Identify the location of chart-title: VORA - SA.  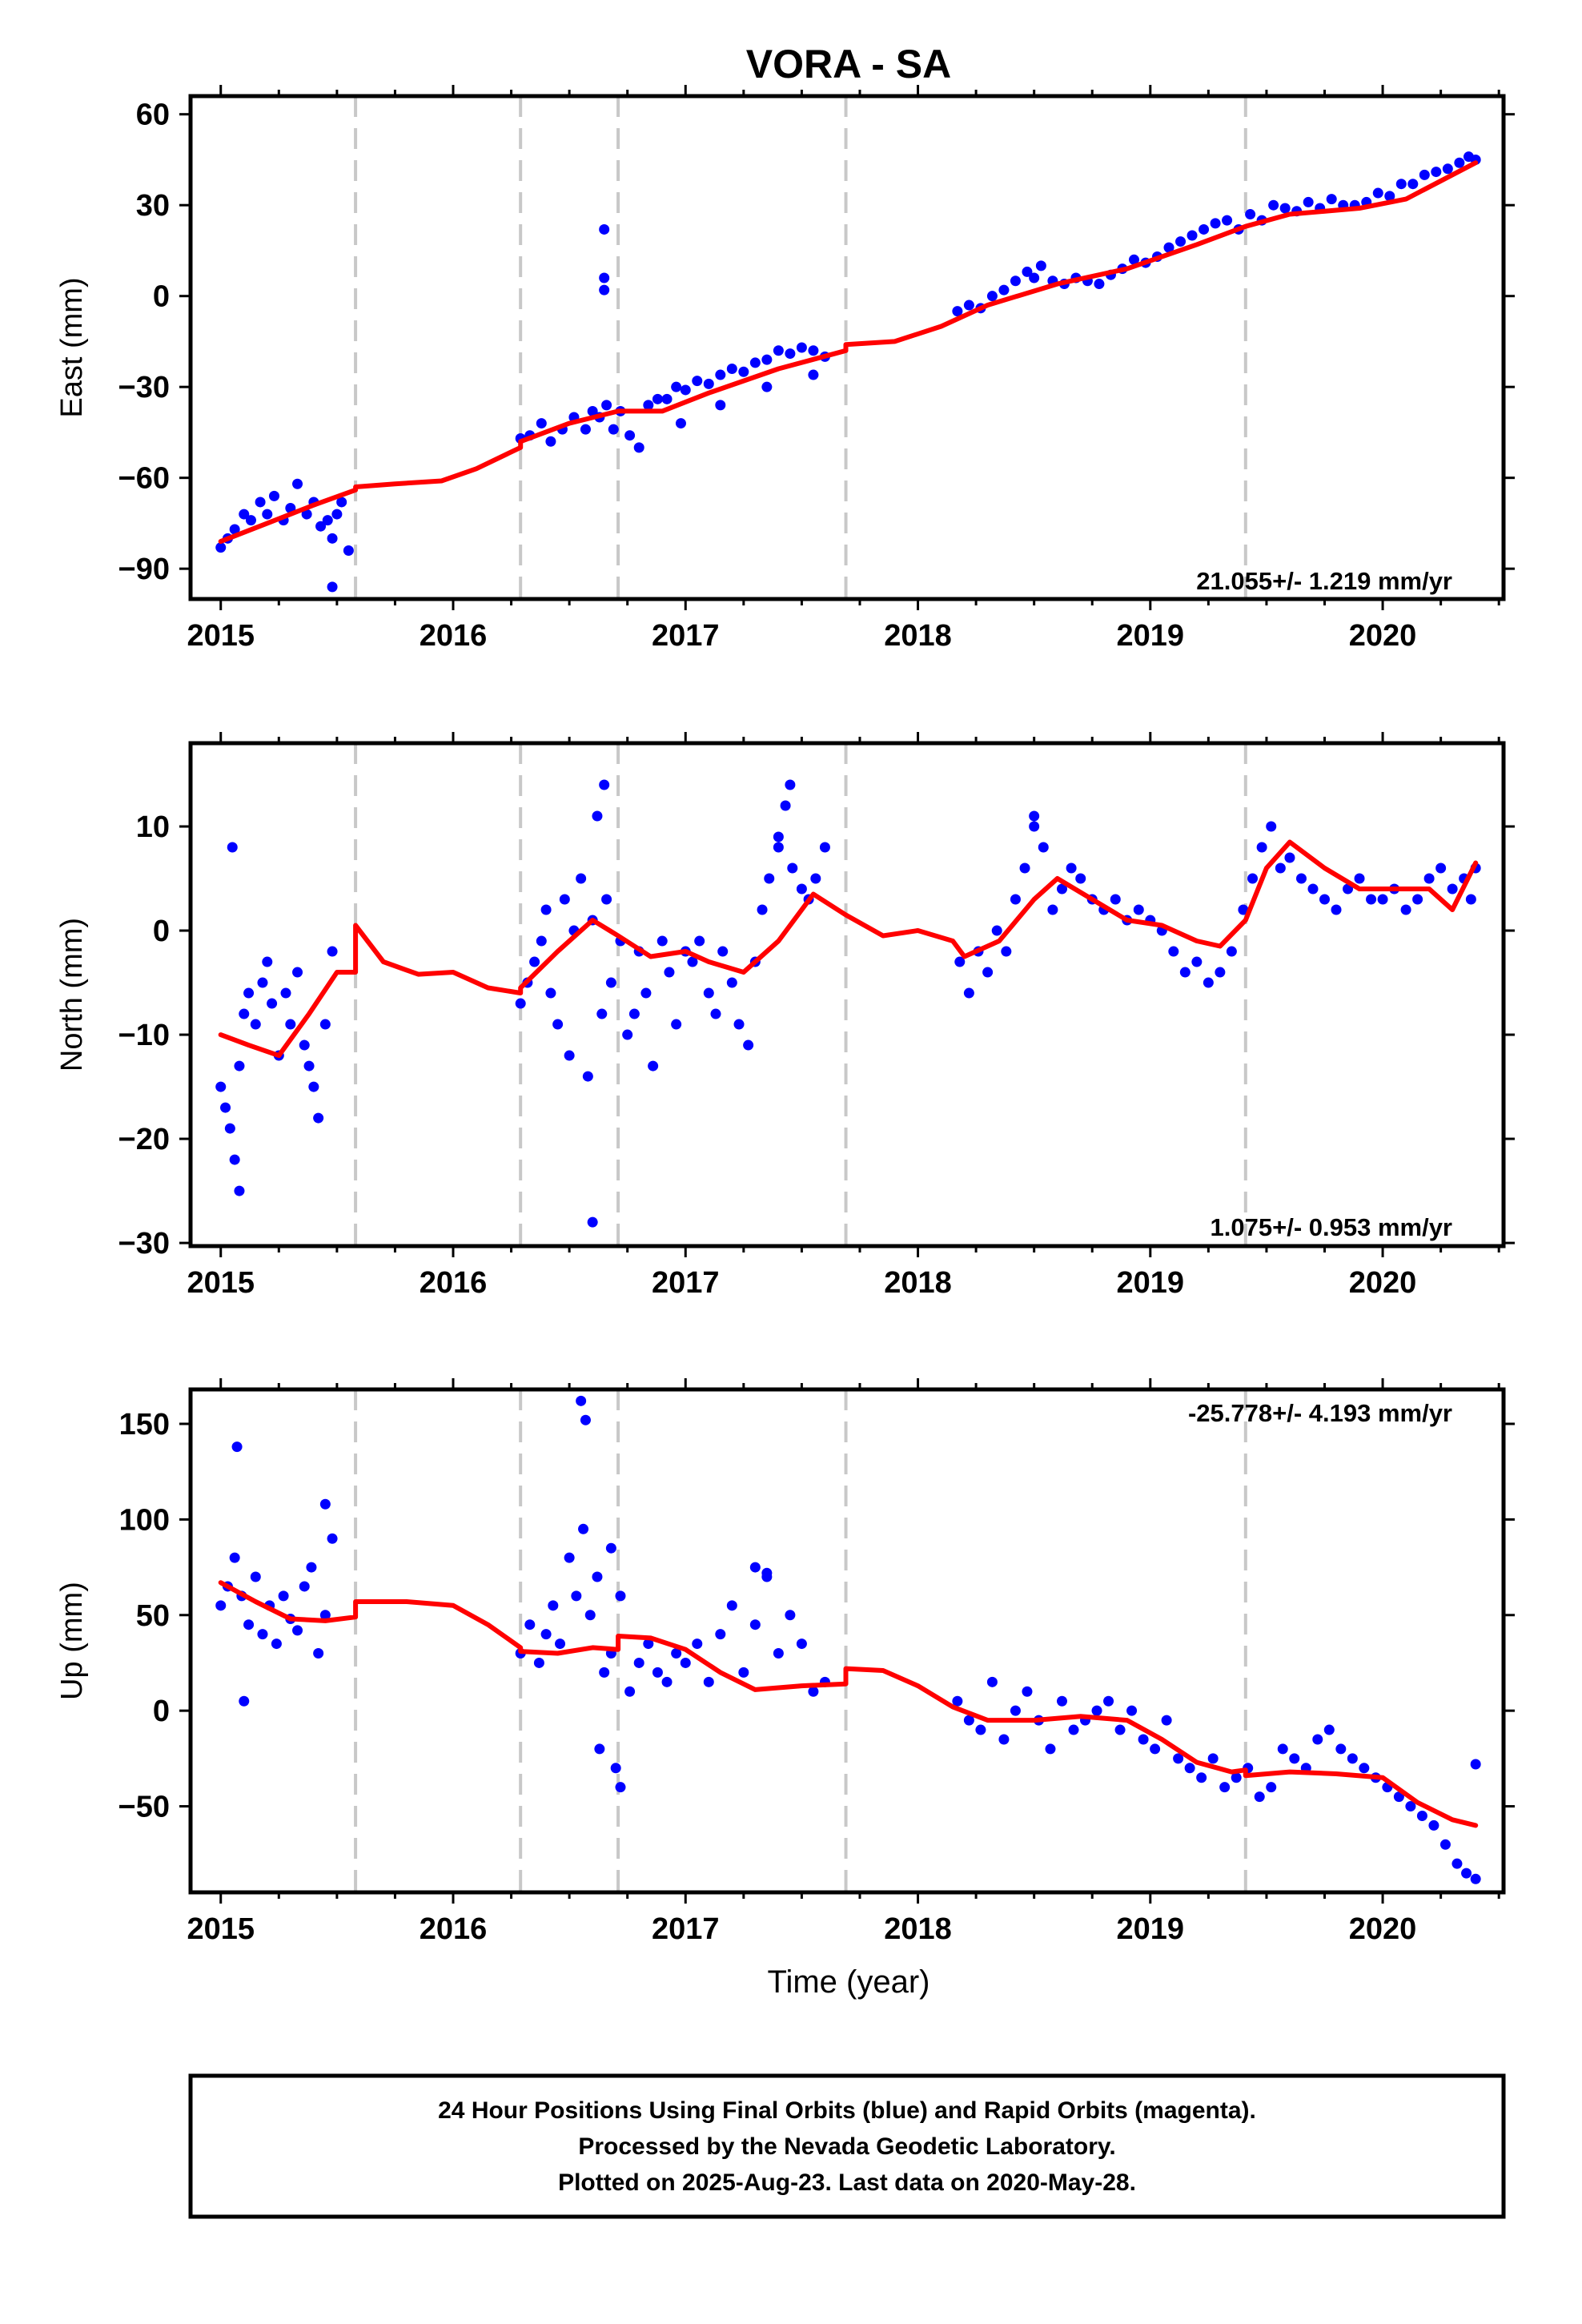
(849, 64).